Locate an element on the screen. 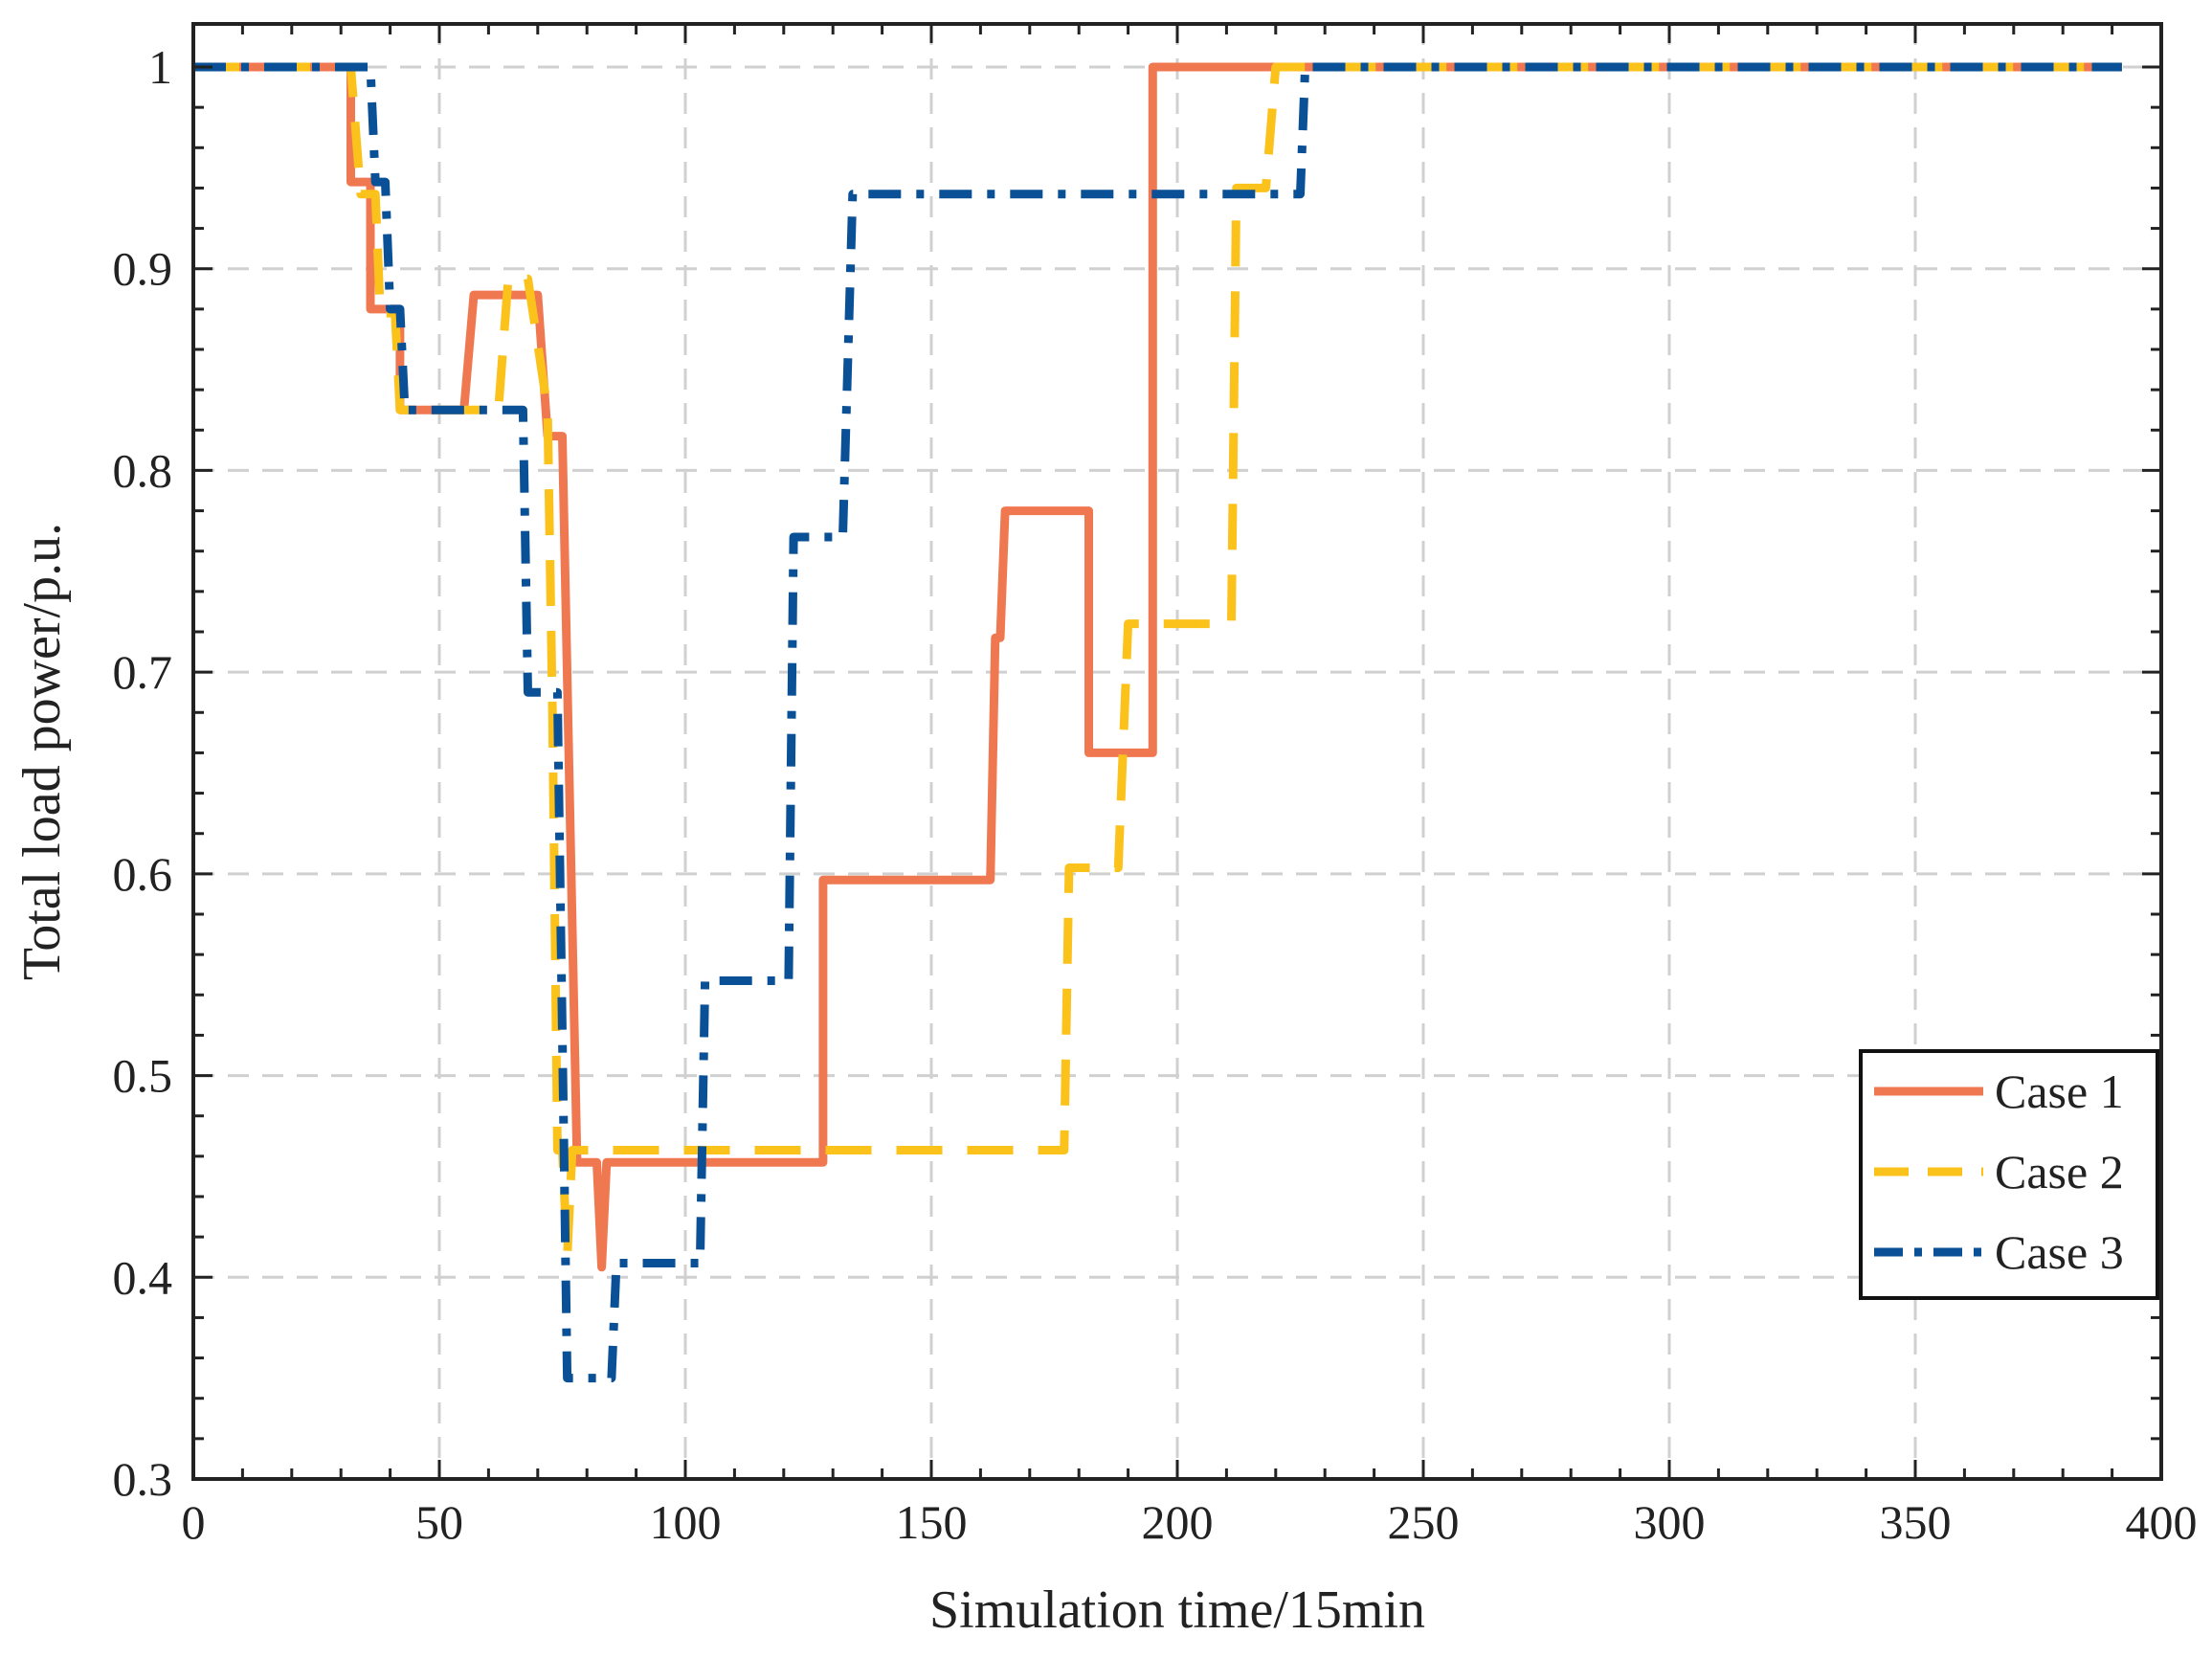 The width and height of the screenshot is (2212, 1658). legend-items: Case 1 Case 2 Case 3 is located at coordinates (1999, 1172).